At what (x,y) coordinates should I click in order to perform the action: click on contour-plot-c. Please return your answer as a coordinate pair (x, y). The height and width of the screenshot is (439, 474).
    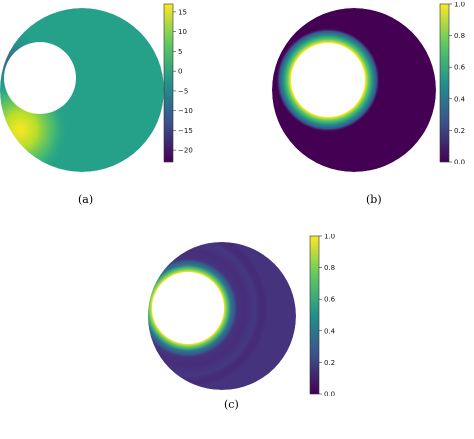
    Looking at the image, I should click on (222, 316).